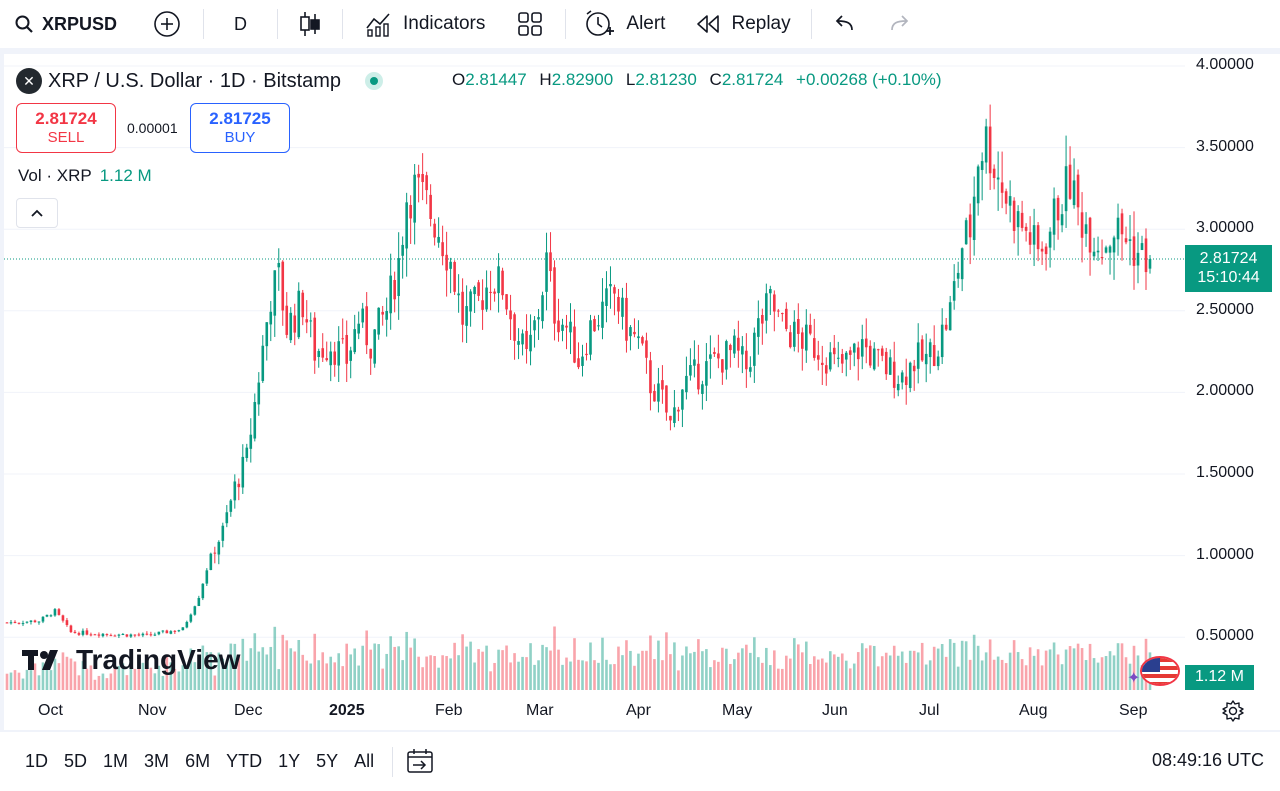 This screenshot has height=791, width=1280. I want to click on interval-label: D, so click(241, 23).